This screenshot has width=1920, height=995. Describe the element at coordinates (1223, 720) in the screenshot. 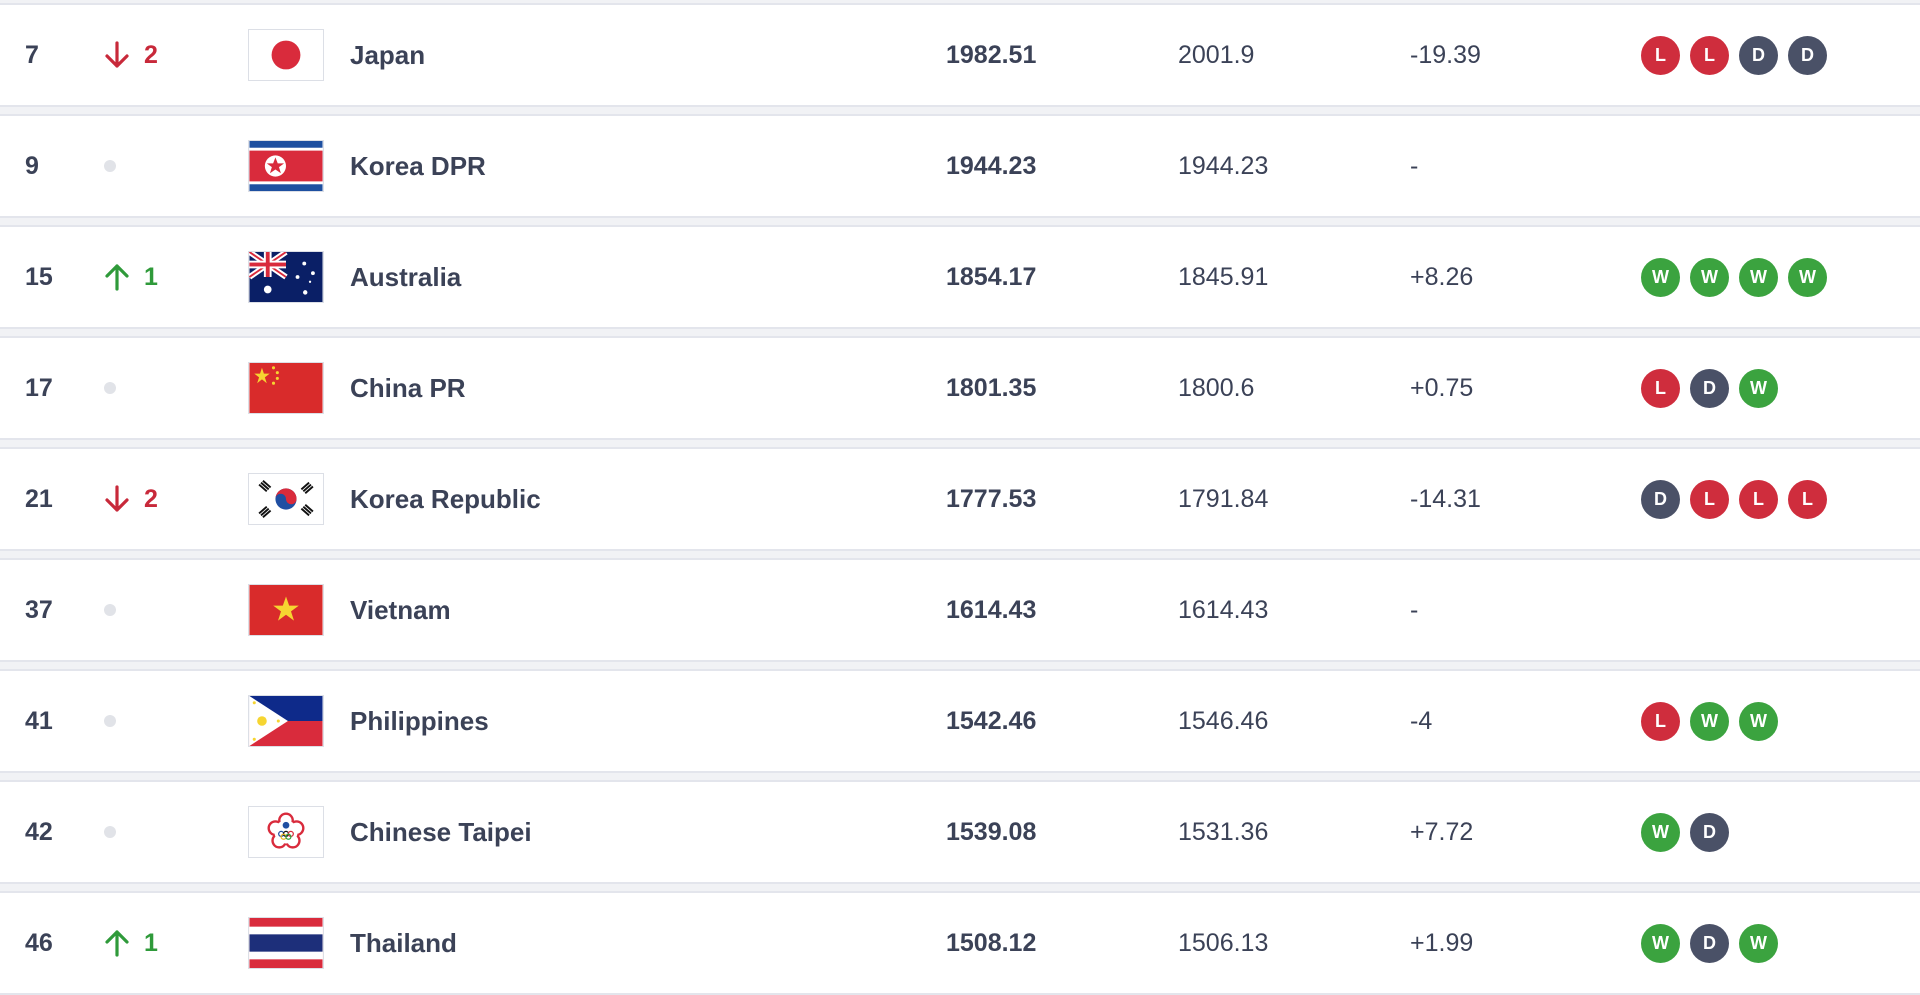

I see `previous-points: 1546.46` at that location.